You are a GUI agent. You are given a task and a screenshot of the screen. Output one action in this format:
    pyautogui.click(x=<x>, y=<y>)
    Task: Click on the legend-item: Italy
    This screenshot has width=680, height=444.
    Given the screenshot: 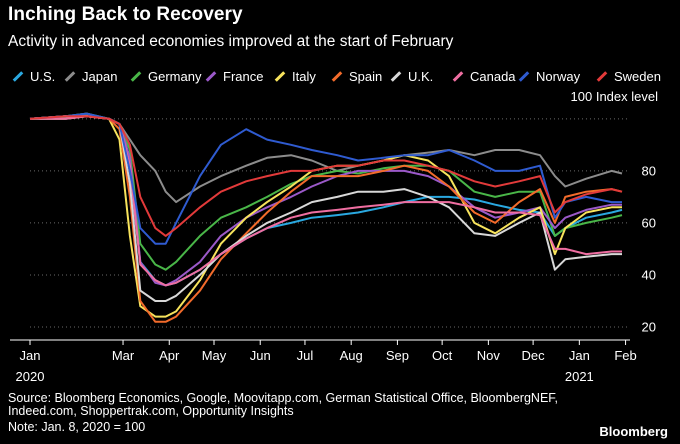 What is the action you would take?
    pyautogui.click(x=295, y=78)
    